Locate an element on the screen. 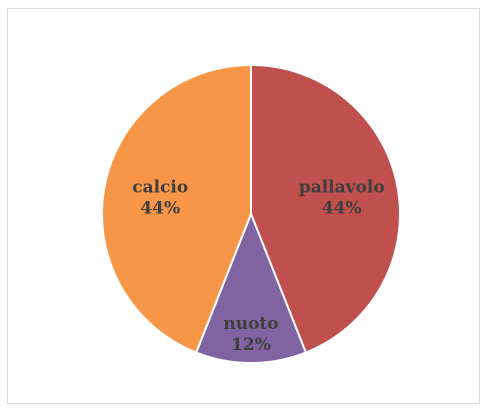 The height and width of the screenshot is (410, 487). pie-slice-nuoto is located at coordinates (251, 287).